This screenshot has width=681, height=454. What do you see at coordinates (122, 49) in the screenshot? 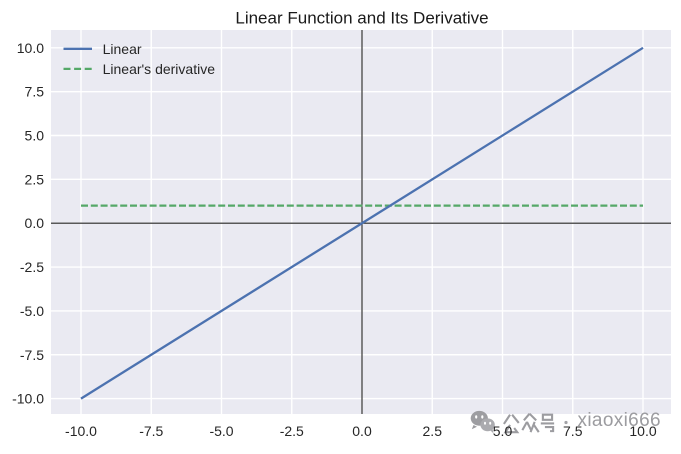
I see `svg-text: Linear` at bounding box center [122, 49].